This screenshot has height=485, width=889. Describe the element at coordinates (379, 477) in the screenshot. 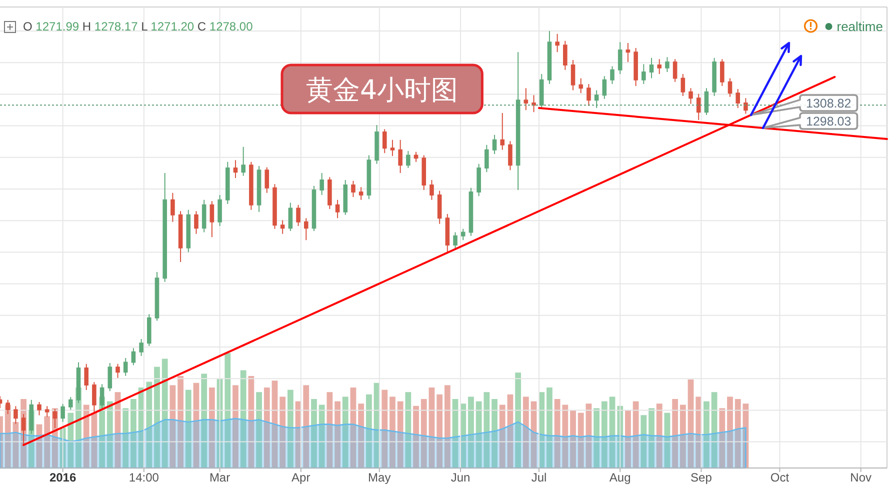

I see `x-tick-label: May` at that location.